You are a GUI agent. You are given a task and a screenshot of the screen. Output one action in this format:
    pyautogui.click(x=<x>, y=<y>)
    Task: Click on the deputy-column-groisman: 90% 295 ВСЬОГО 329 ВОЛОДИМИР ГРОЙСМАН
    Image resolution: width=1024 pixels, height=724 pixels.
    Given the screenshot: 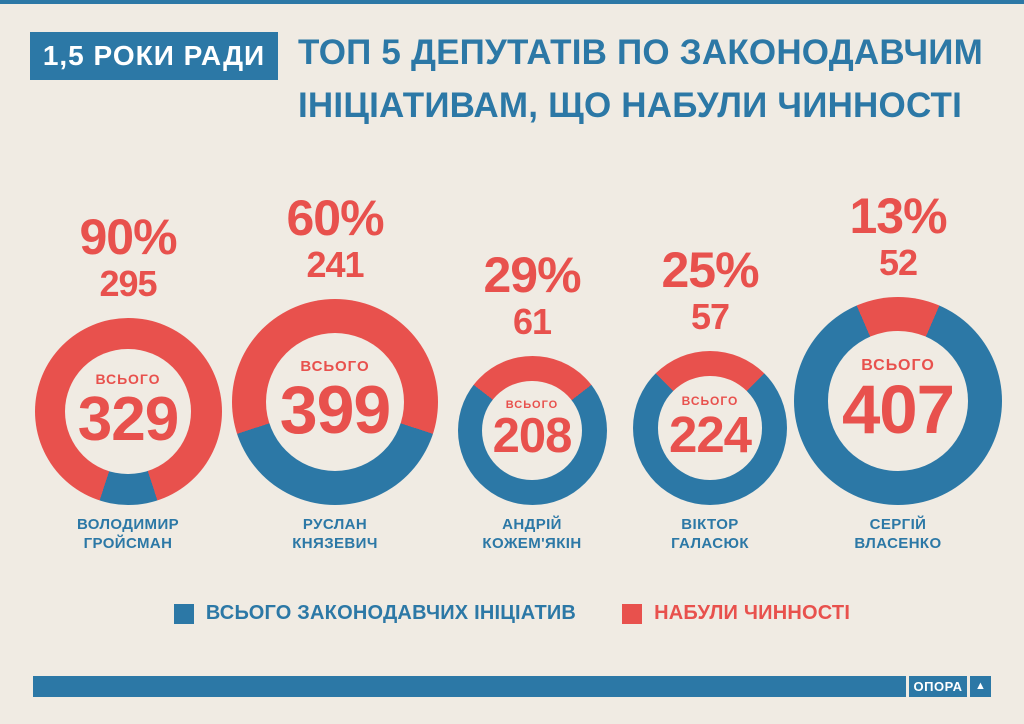 What is the action you would take?
    pyautogui.click(x=128, y=383)
    